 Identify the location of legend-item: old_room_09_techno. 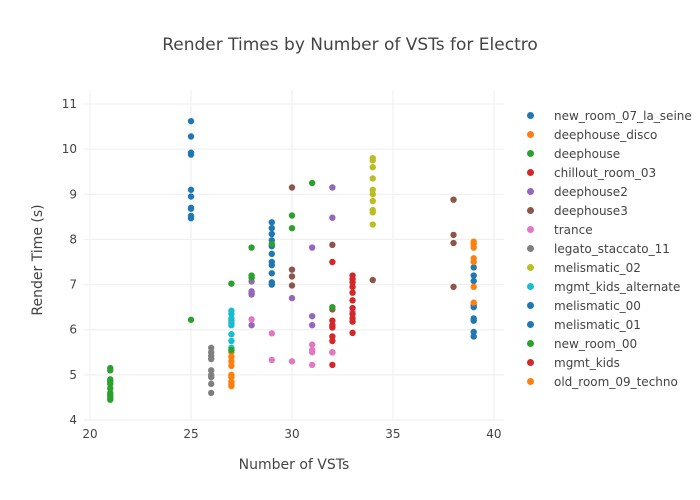
(609, 381).